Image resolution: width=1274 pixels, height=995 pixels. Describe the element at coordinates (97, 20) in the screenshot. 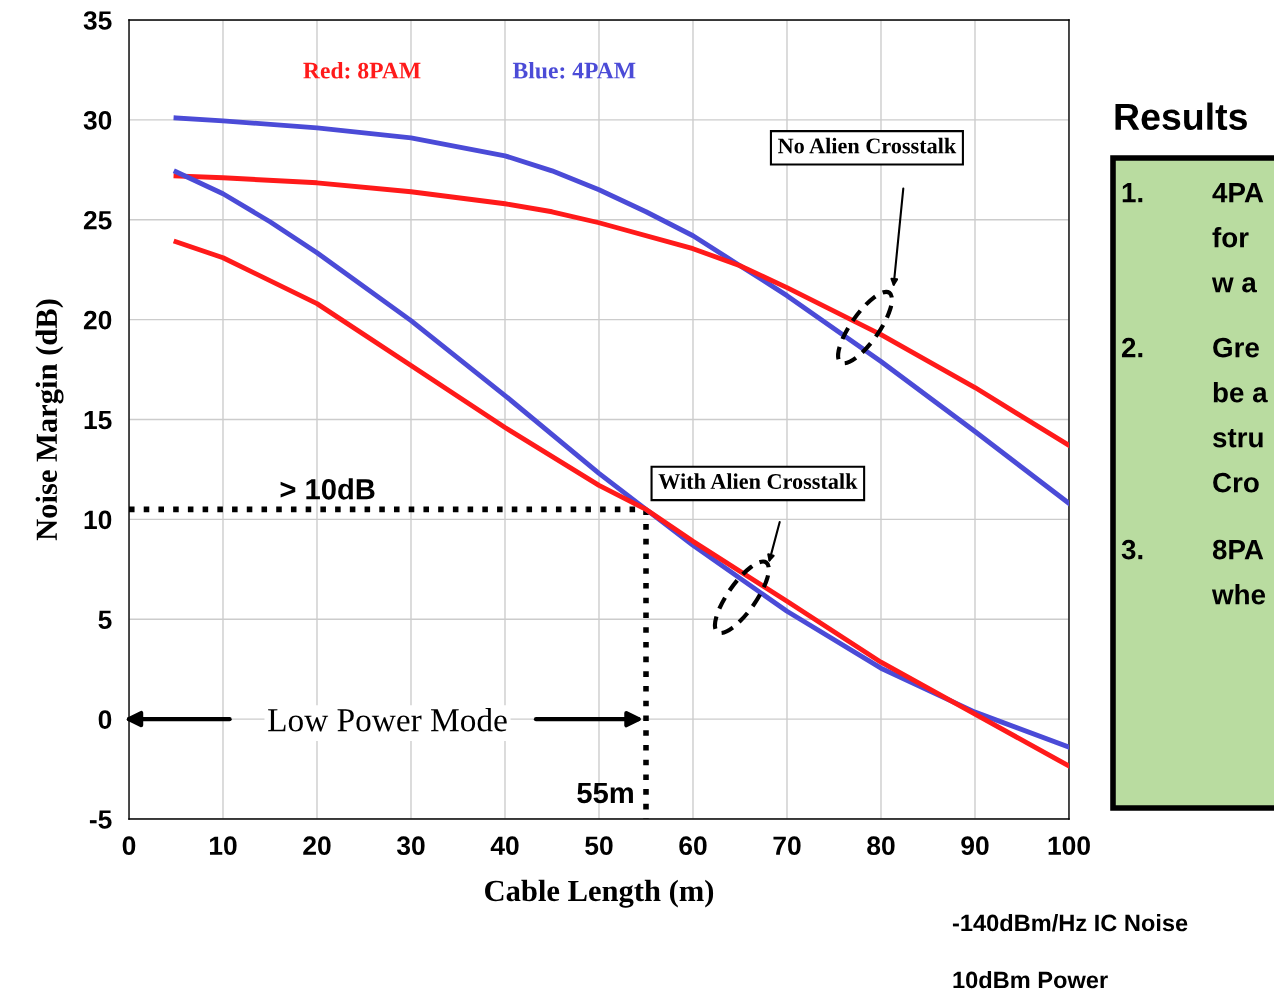

I see `y-tick-label: 35` at that location.